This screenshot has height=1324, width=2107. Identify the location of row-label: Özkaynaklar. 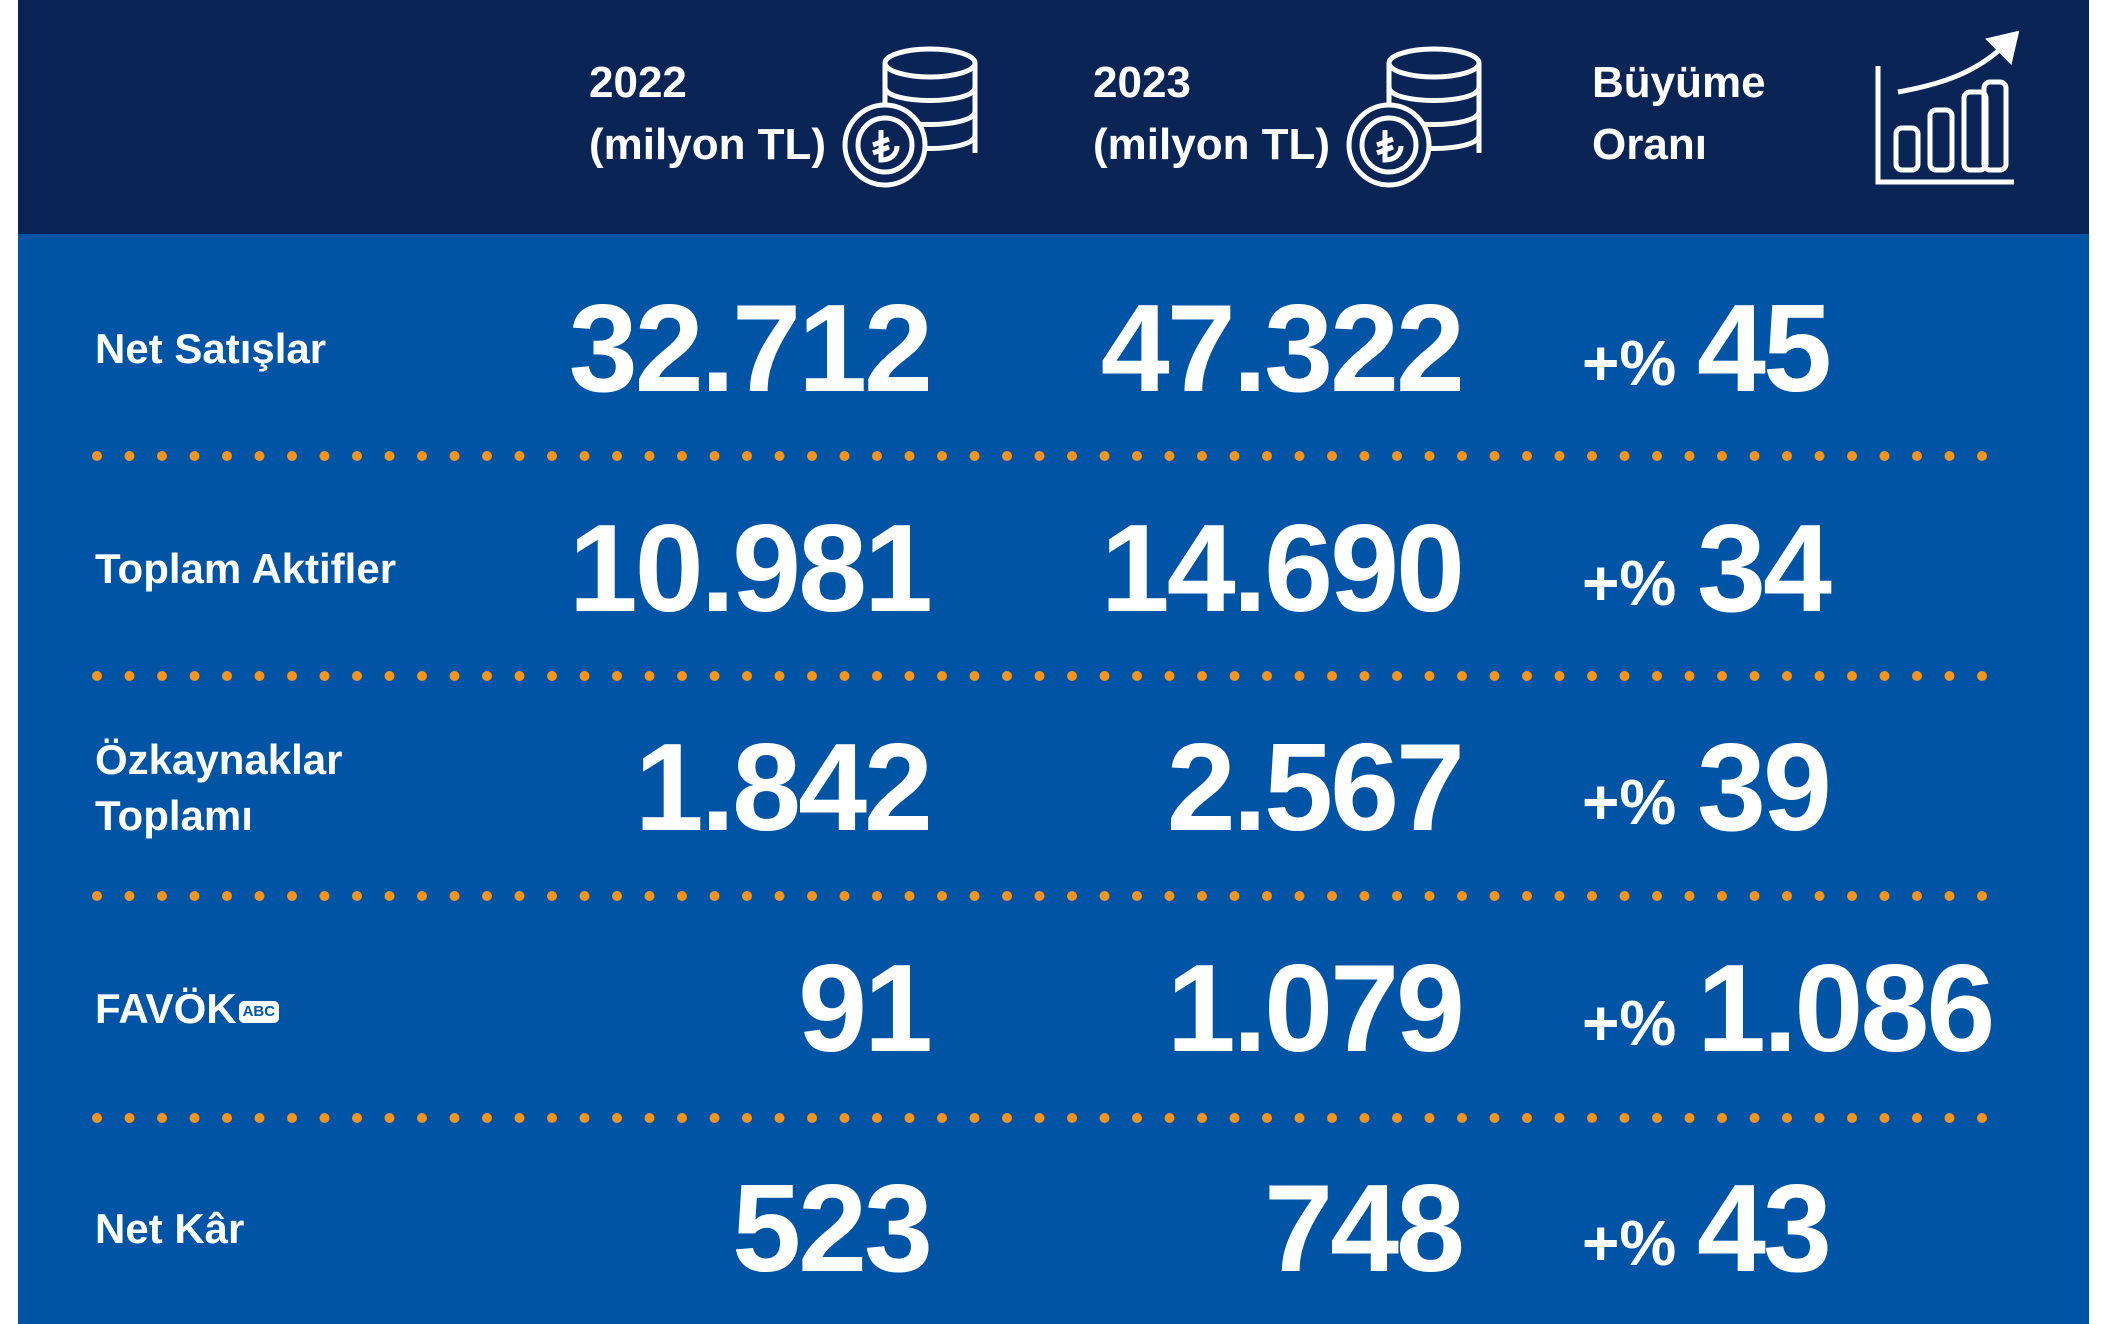
(219, 759).